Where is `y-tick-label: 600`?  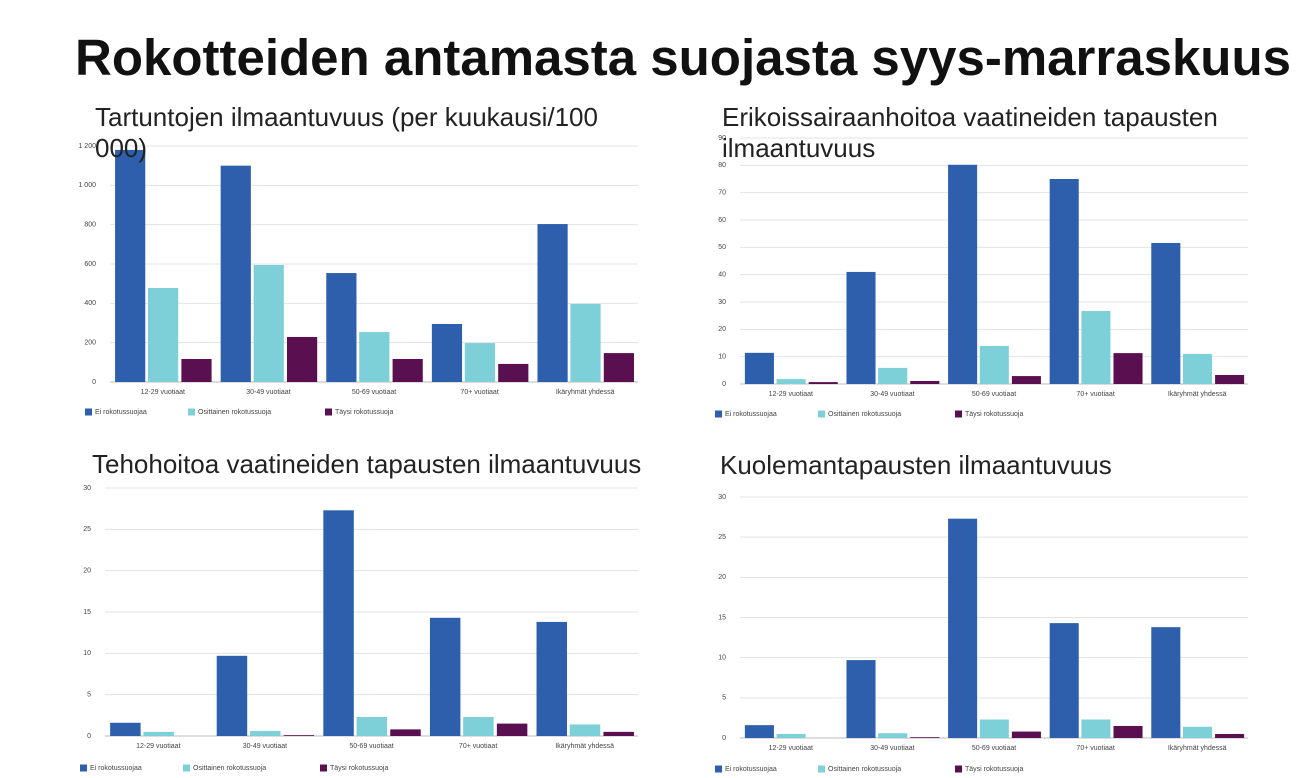 y-tick-label: 600 is located at coordinates (90, 264).